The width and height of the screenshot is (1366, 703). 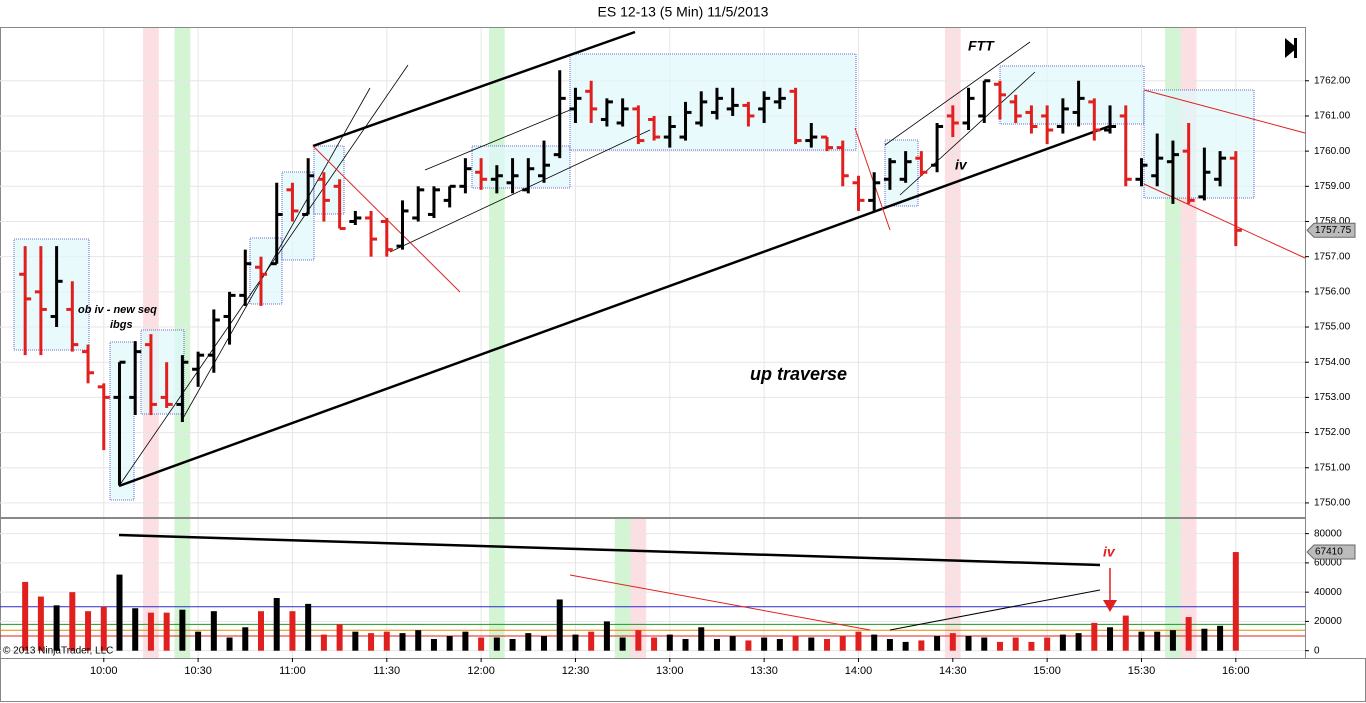 I want to click on y-tick-label: 40000, so click(x=1328, y=592).